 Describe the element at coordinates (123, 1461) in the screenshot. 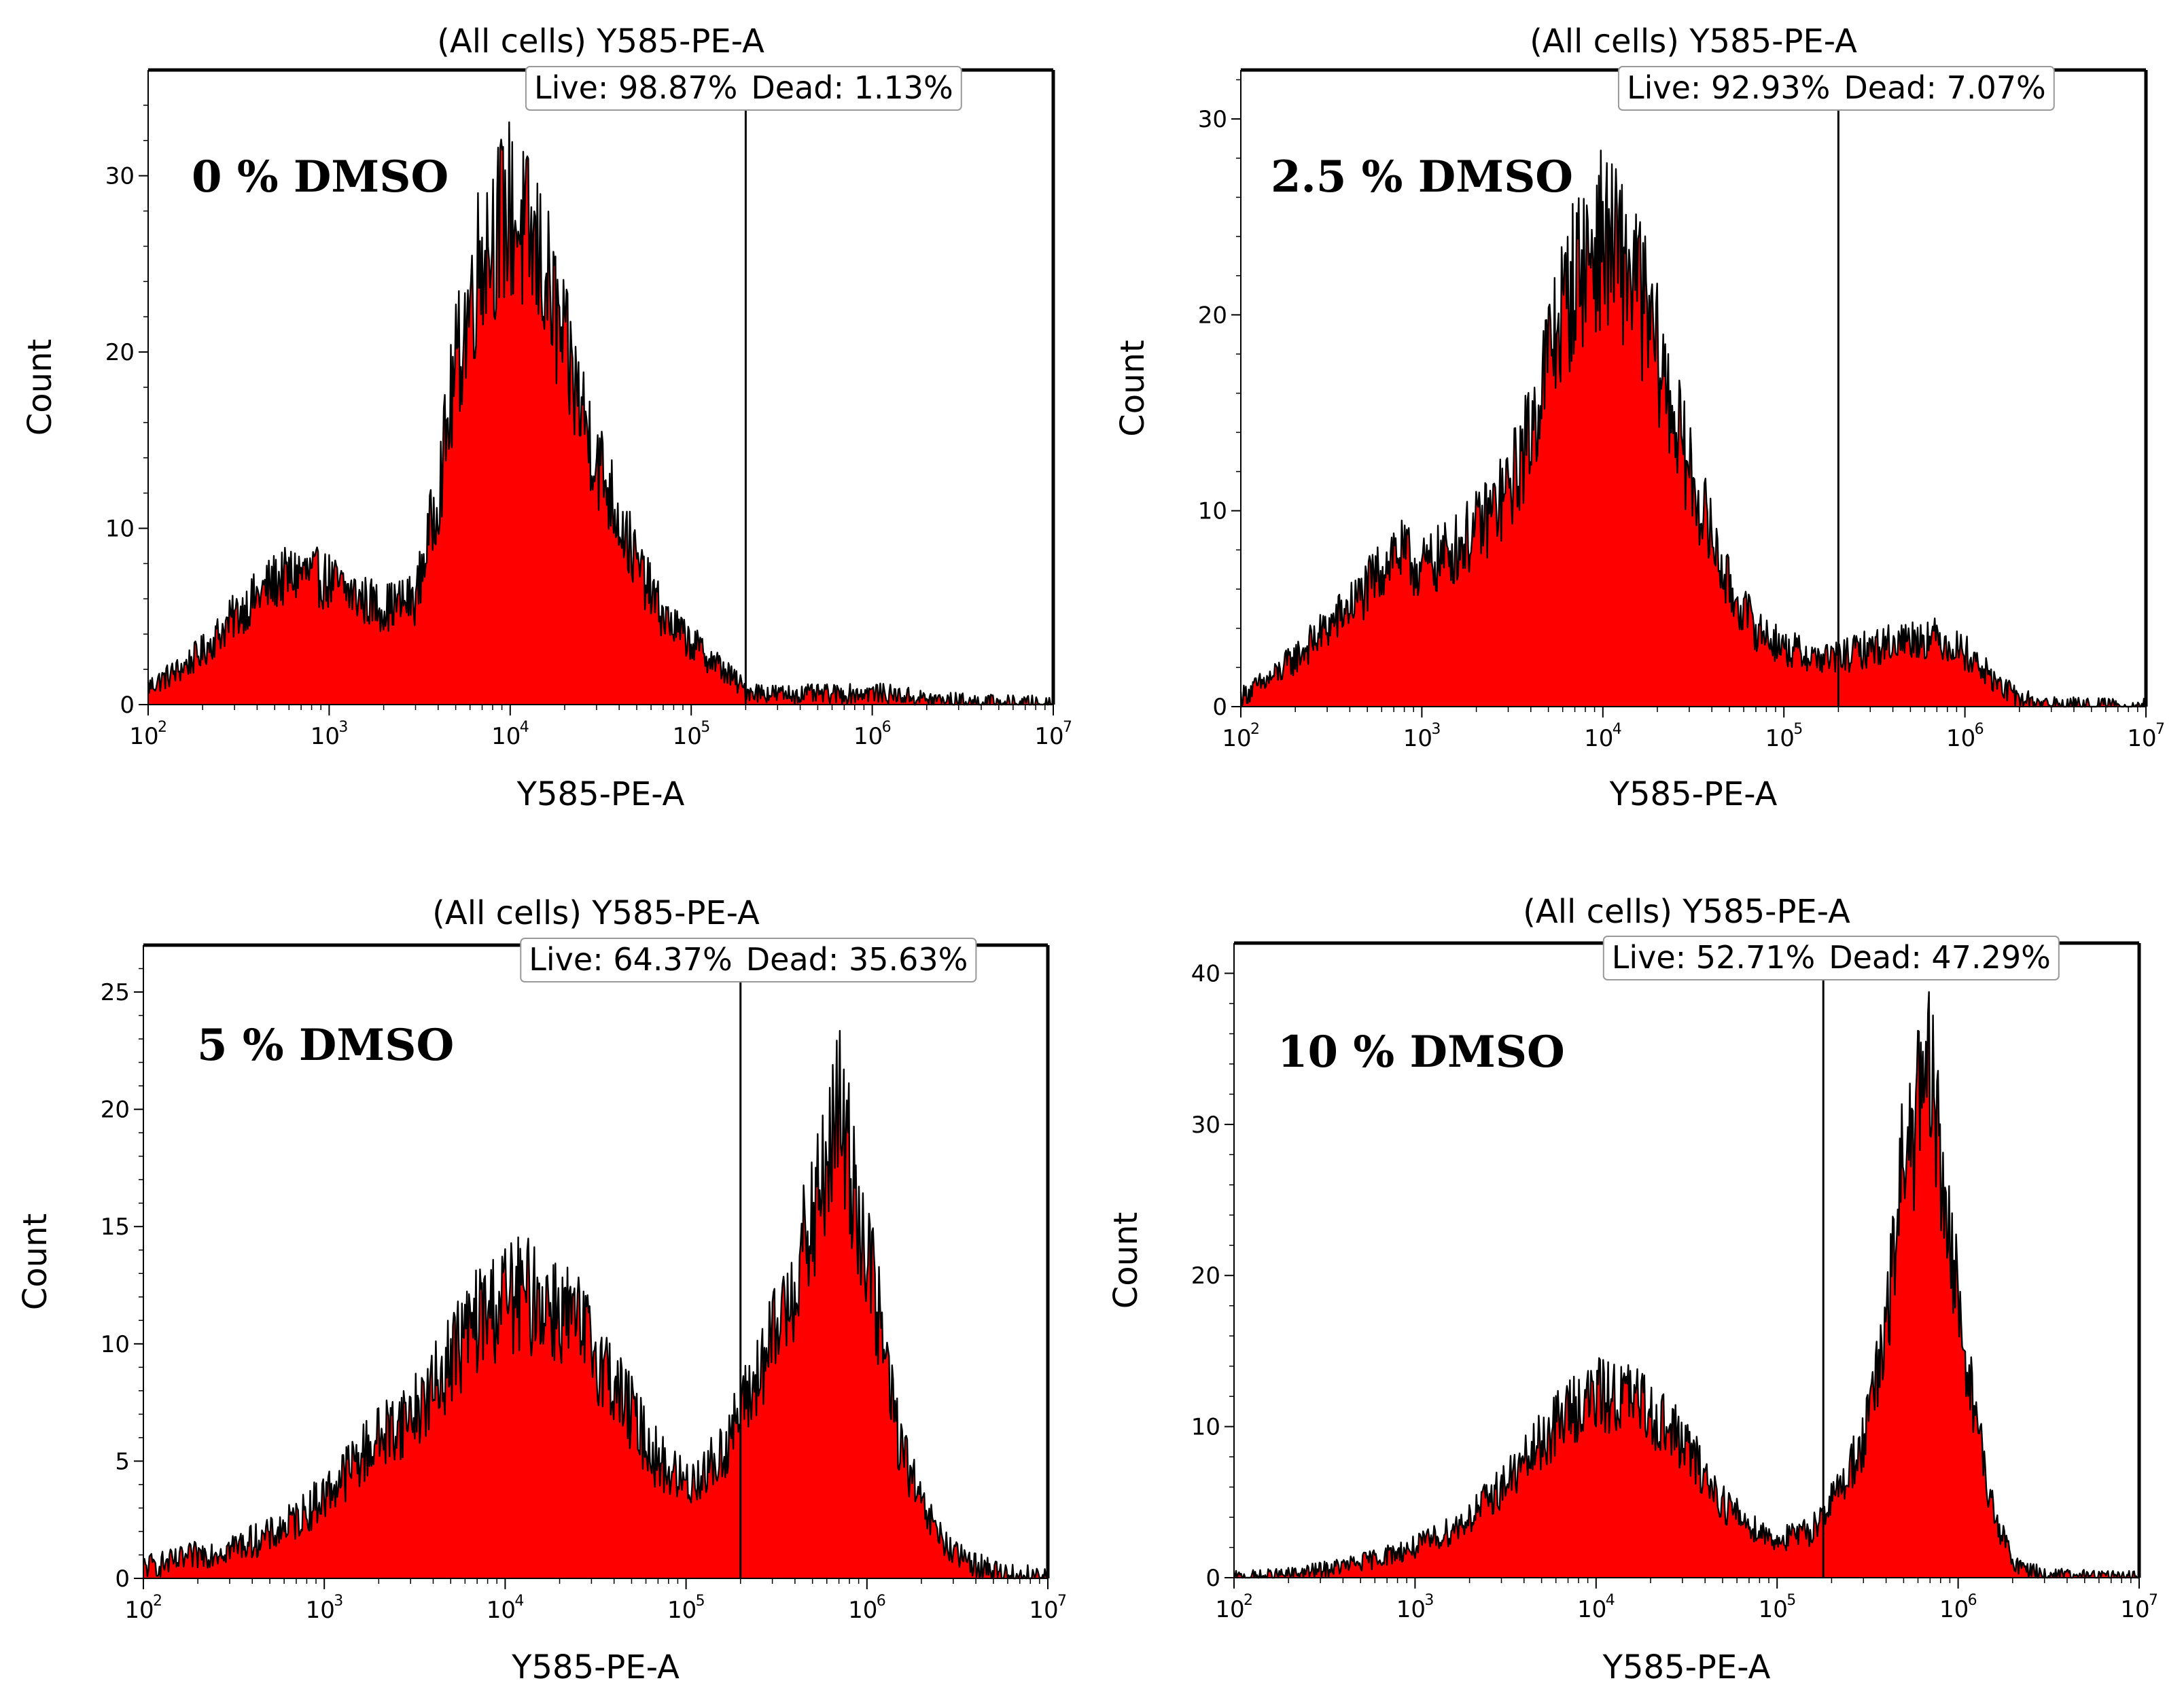

I see `y-tick-label: 5` at that location.